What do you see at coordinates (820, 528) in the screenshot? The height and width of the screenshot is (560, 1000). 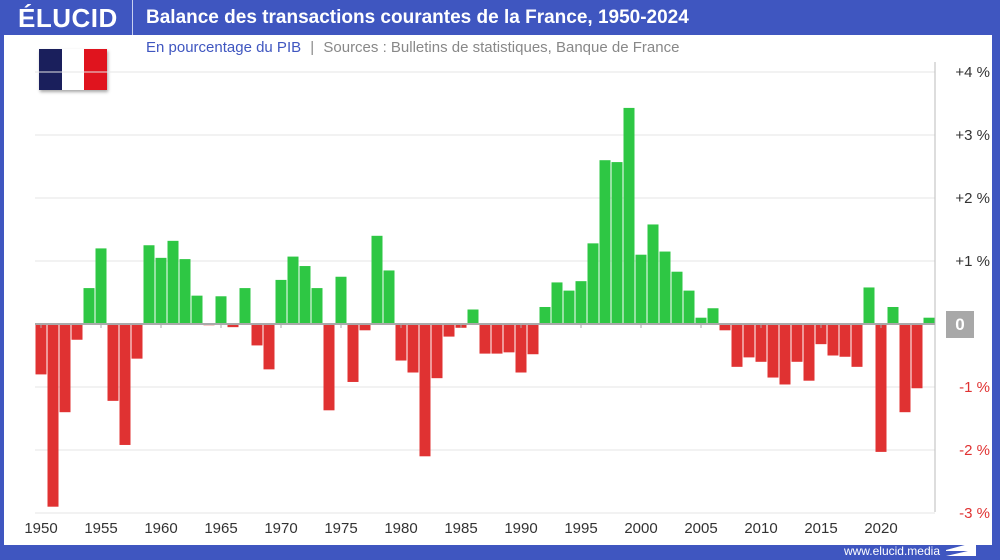 I see `x-tick-label: 2015` at bounding box center [820, 528].